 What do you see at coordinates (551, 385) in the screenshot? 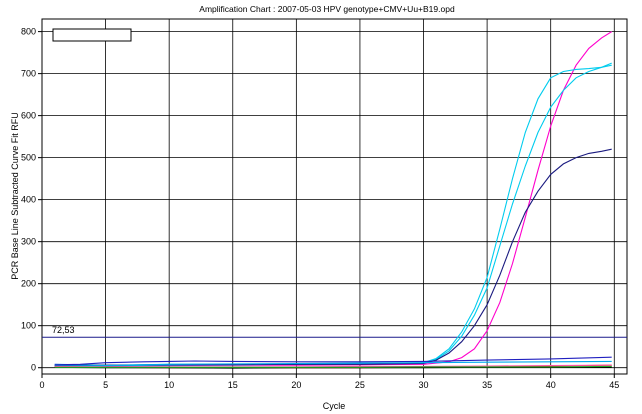
I see `x-tick-label: 40` at bounding box center [551, 385].